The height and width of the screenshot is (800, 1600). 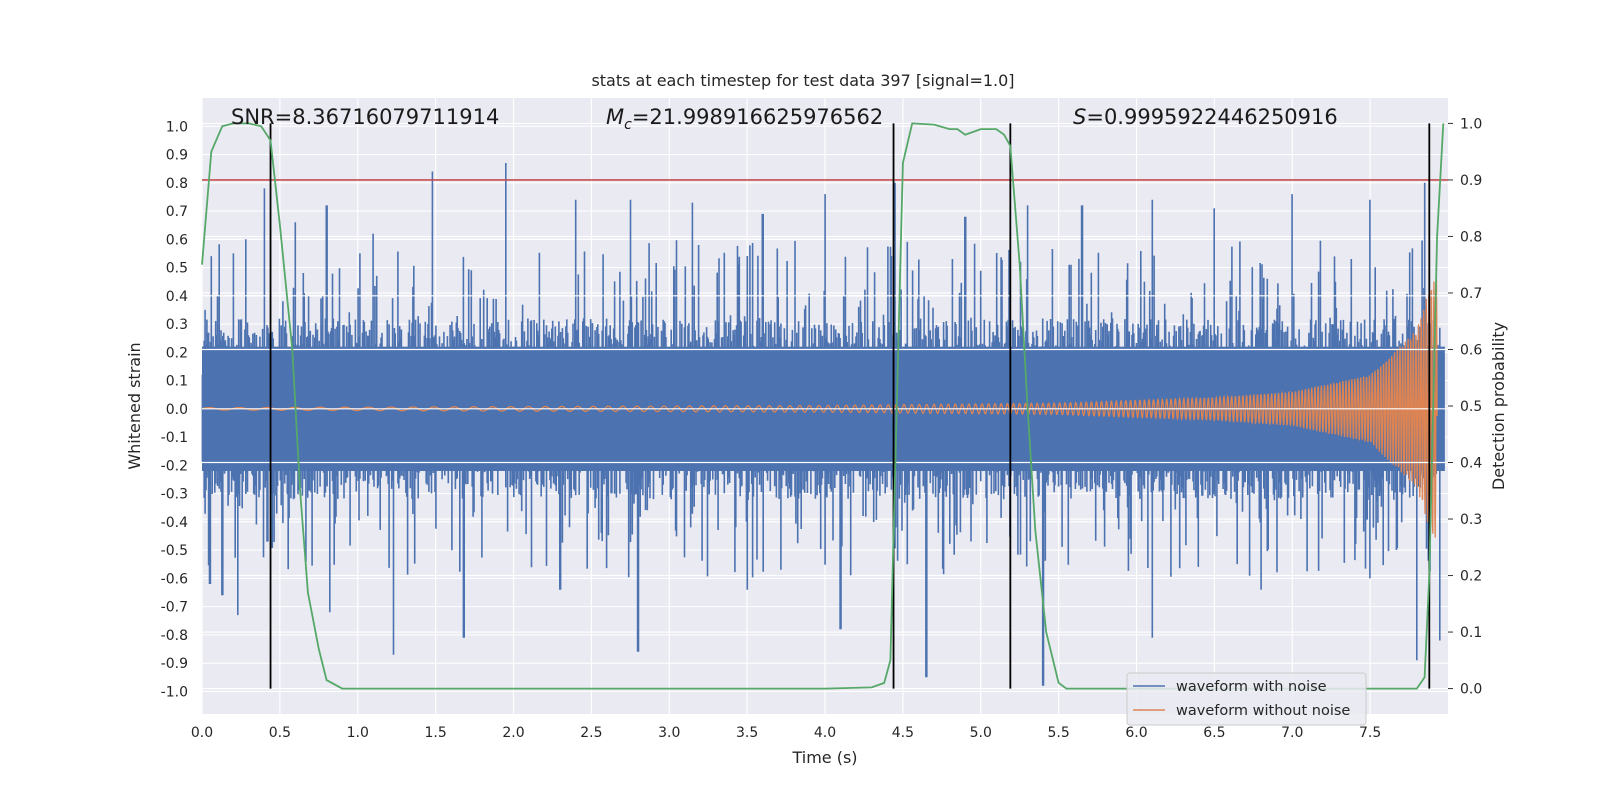 What do you see at coordinates (1471, 124) in the screenshot?
I see `y2-tick-label: 1.0` at bounding box center [1471, 124].